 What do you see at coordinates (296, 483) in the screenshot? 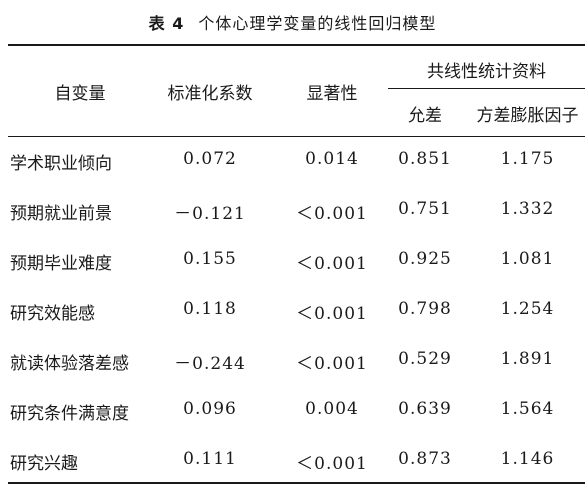
I see `bottom-rule` at bounding box center [296, 483].